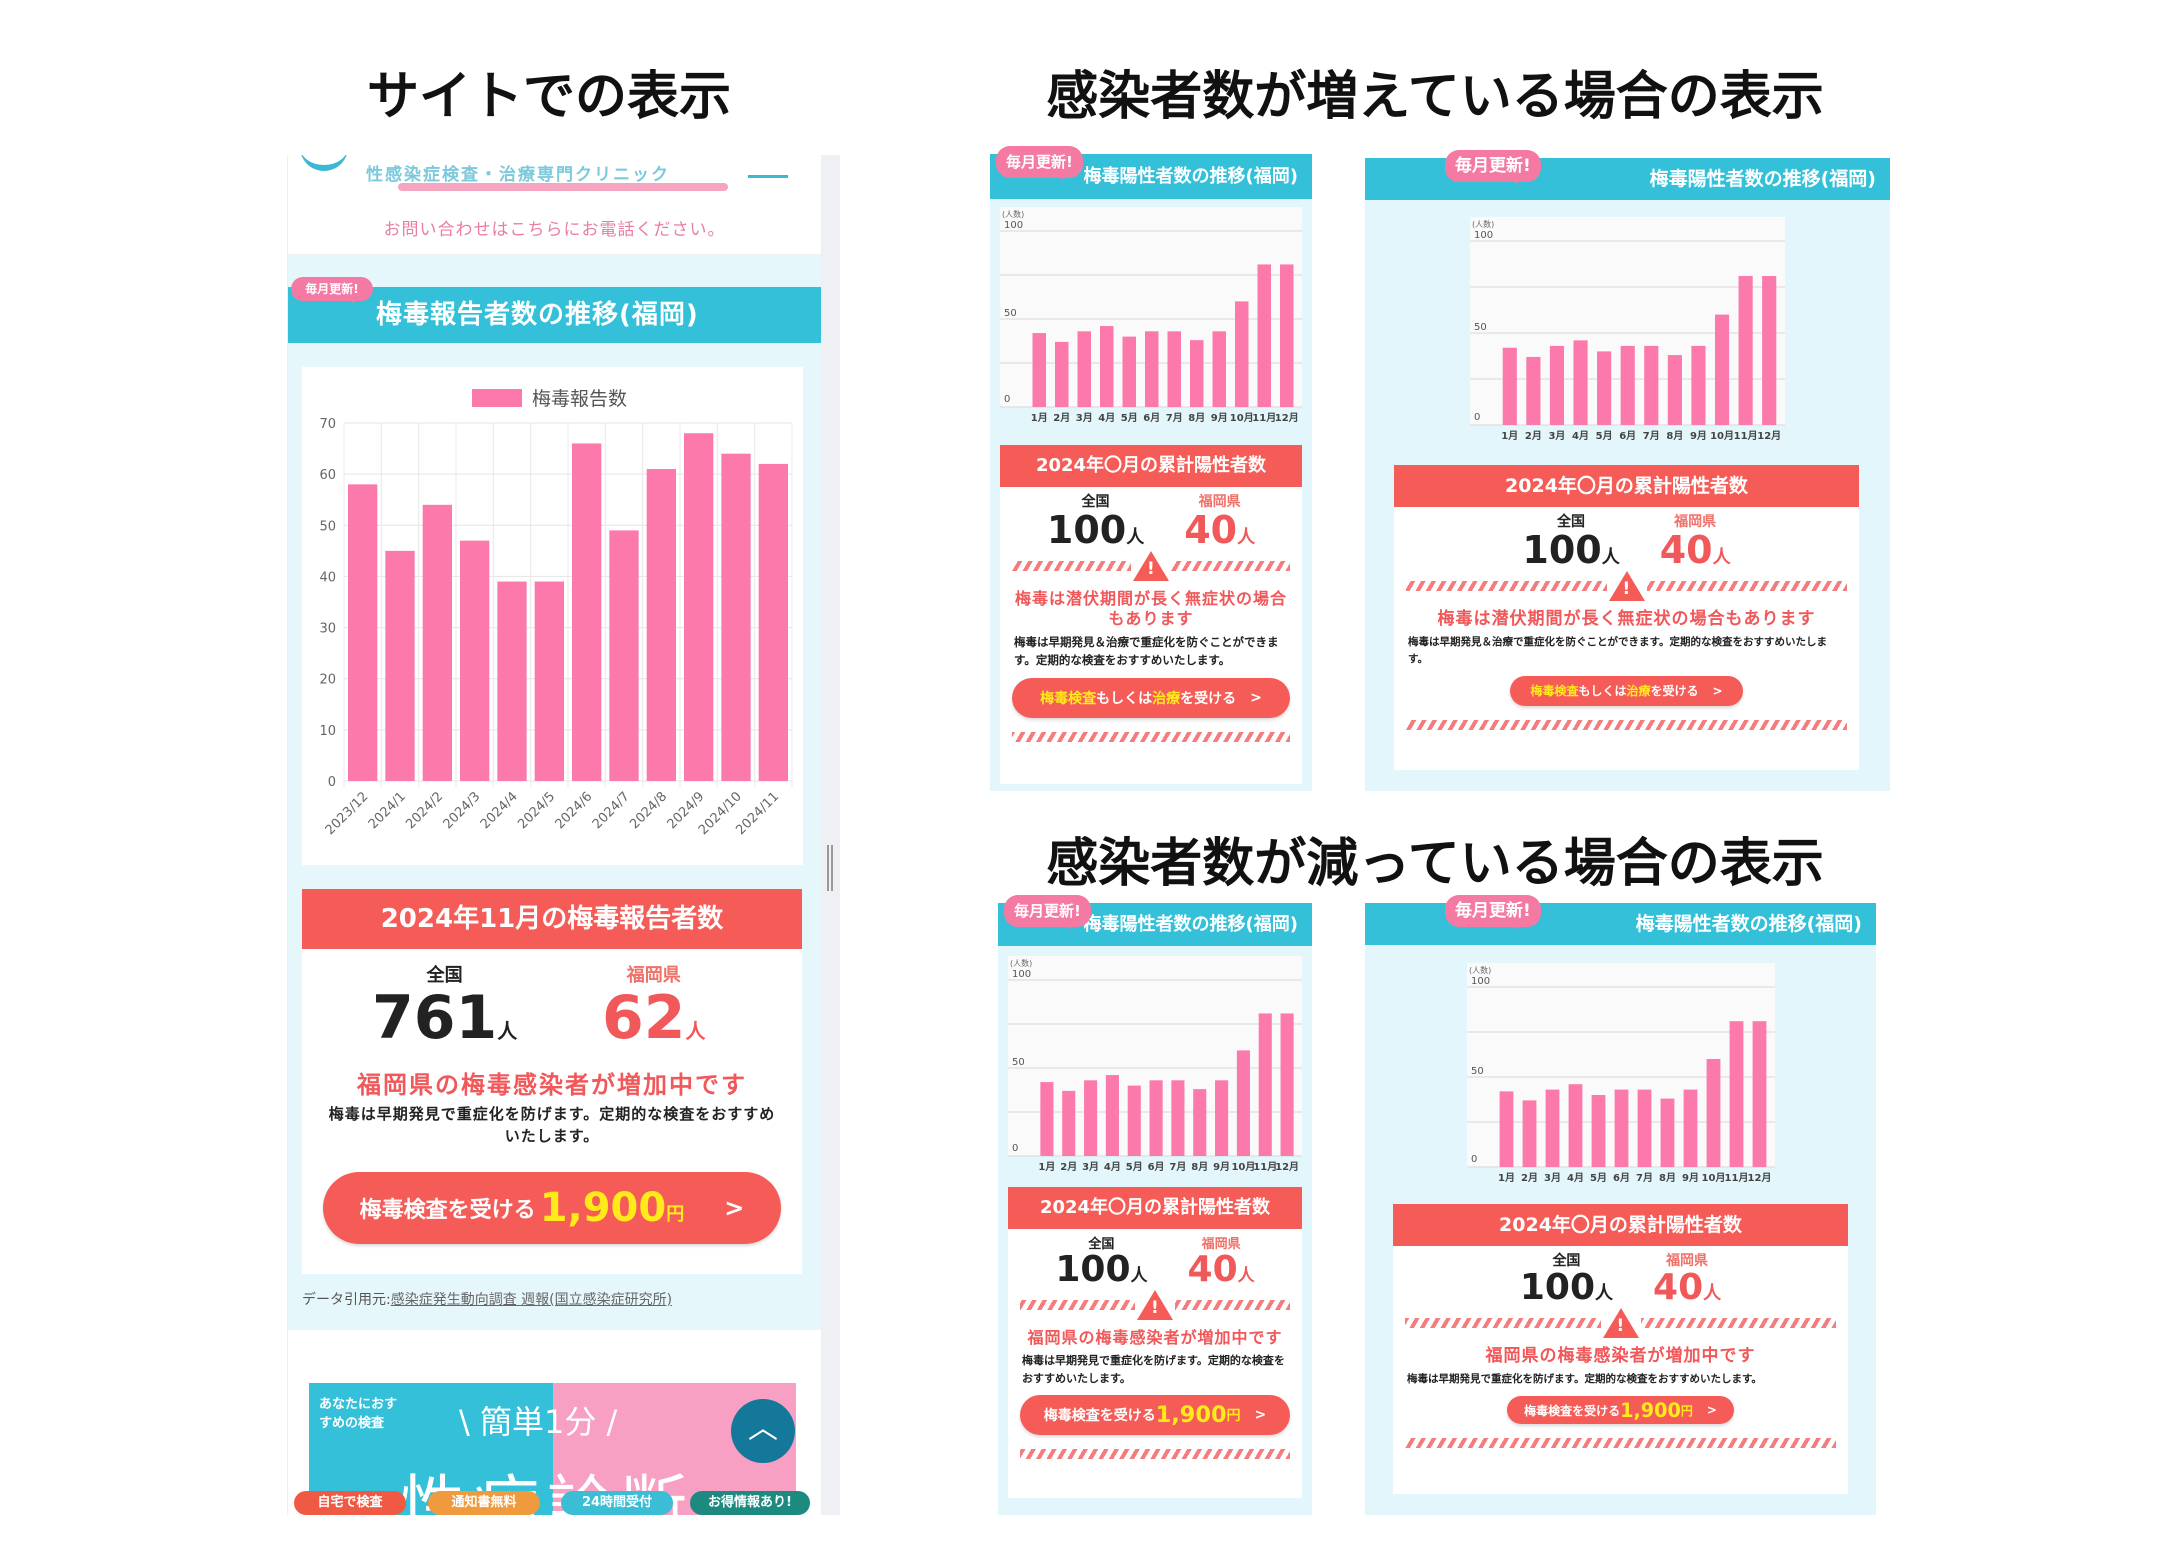  Describe the element at coordinates (554, 205) in the screenshot. I see `site-header: 性感染症検査・治療専門クリニック お問い合わせはこちらにお電話ください。` at that location.